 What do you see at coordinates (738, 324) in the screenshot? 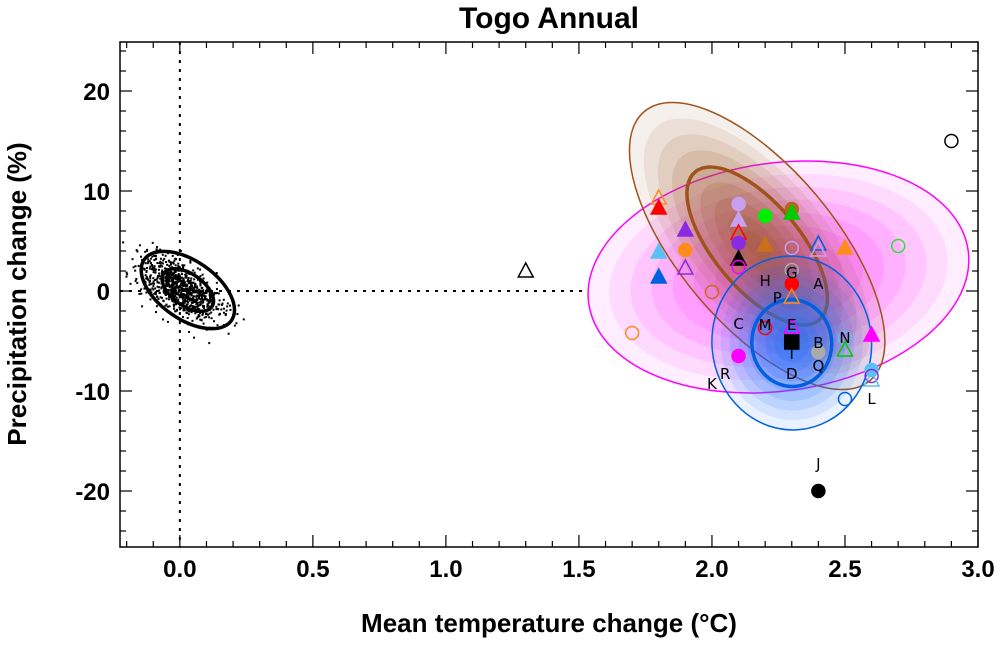
I see `model-label: C` at bounding box center [738, 324].